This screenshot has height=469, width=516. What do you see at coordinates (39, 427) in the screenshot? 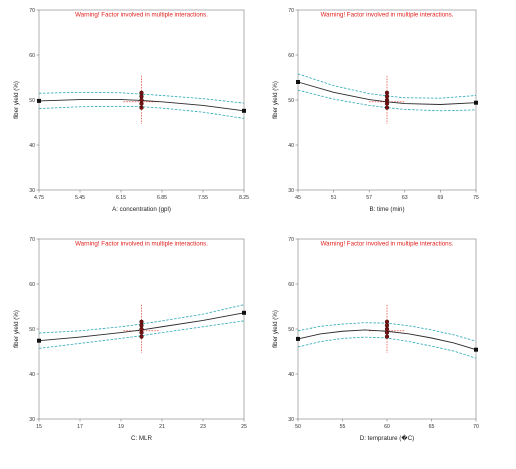
I see `x-tick-label: 15` at bounding box center [39, 427].